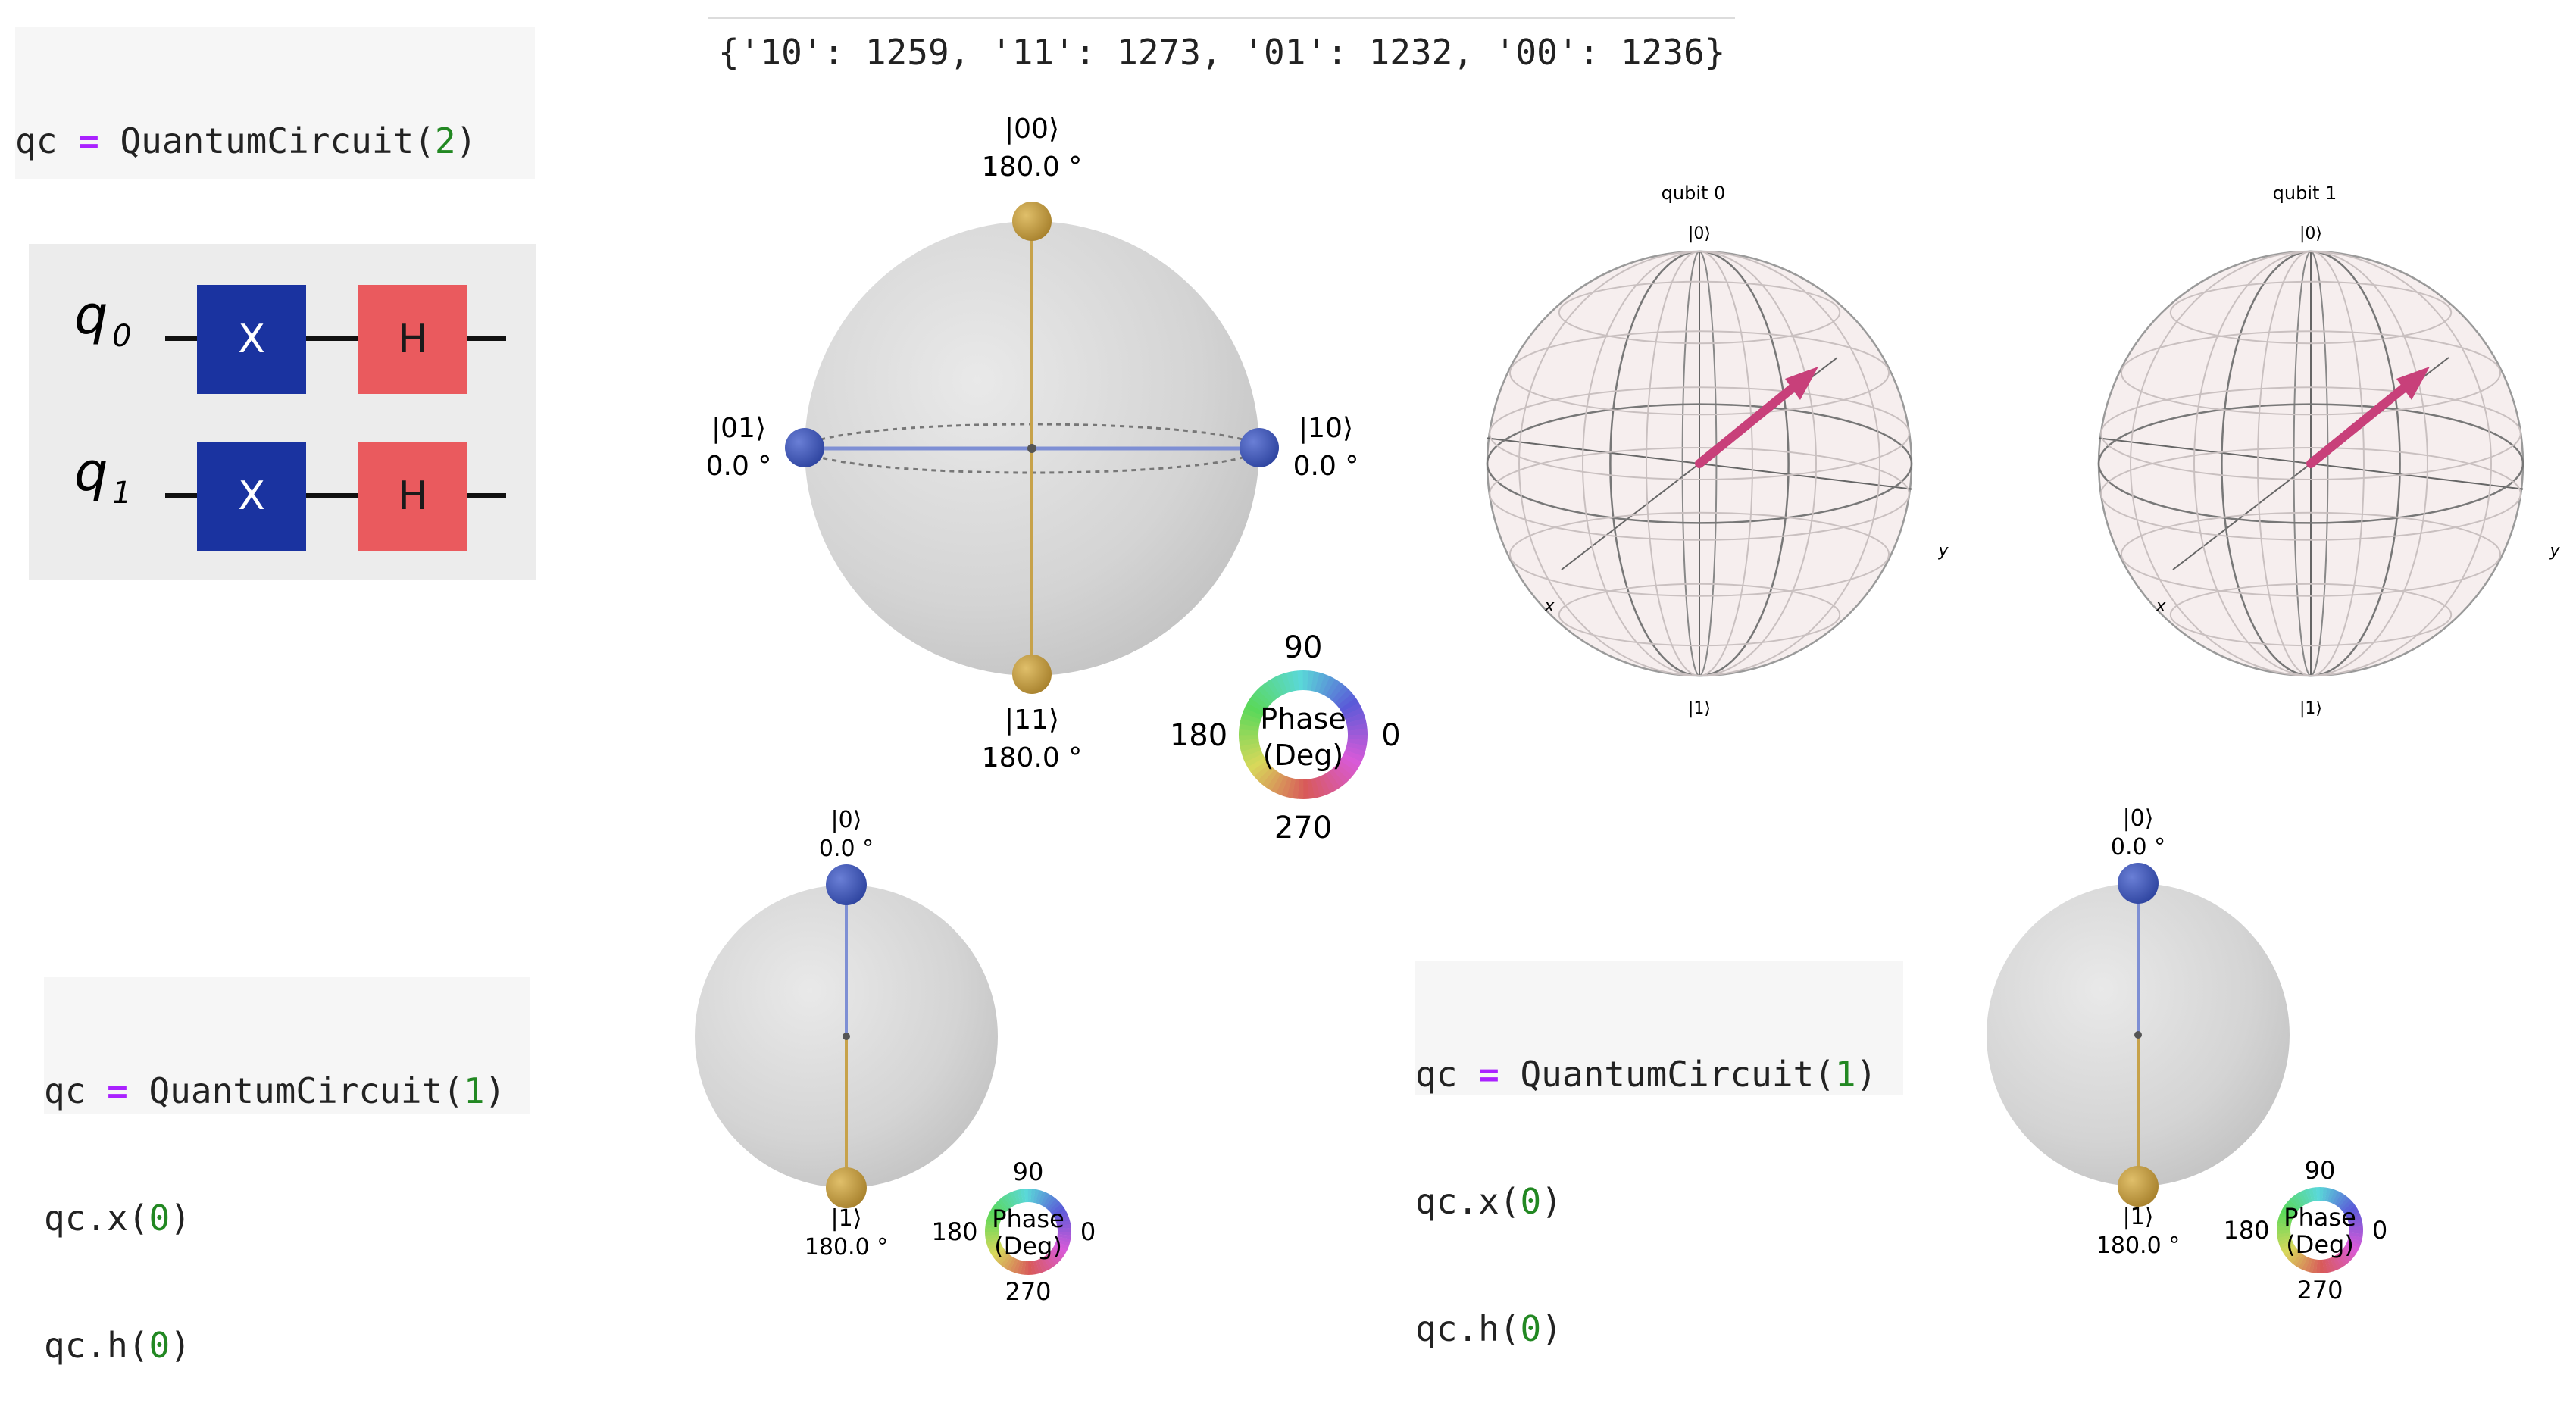 Image resolution: width=2576 pixels, height=1409 pixels. What do you see at coordinates (1028, 1246) in the screenshot?
I see `phase-wheel-unit: (Deg)` at bounding box center [1028, 1246].